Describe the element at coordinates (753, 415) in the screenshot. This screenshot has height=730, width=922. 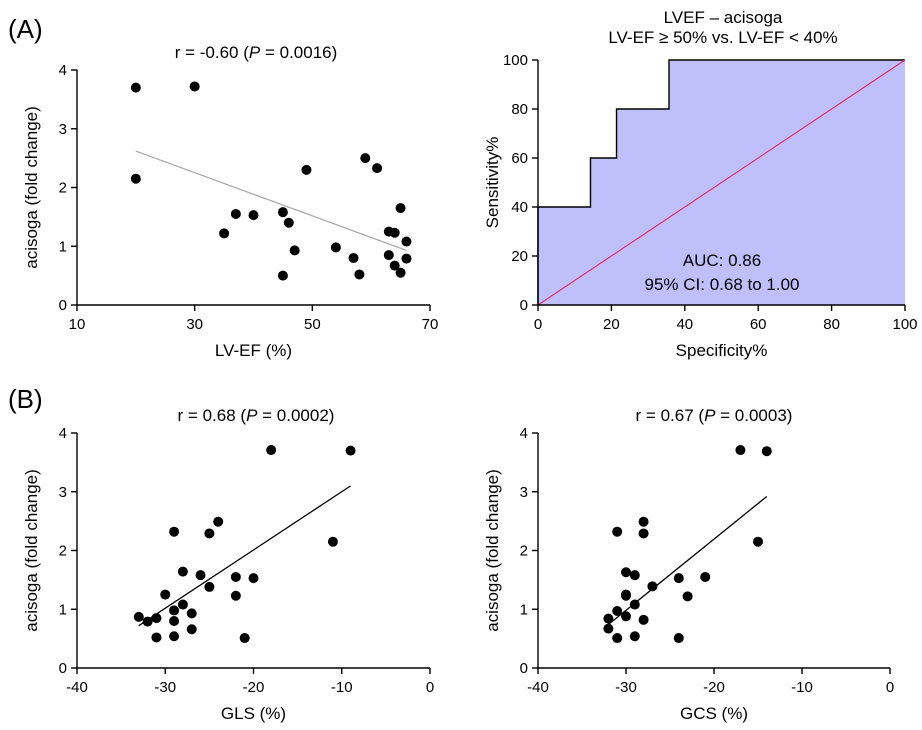
I see `chart-title-part: = 0.0003)` at that location.